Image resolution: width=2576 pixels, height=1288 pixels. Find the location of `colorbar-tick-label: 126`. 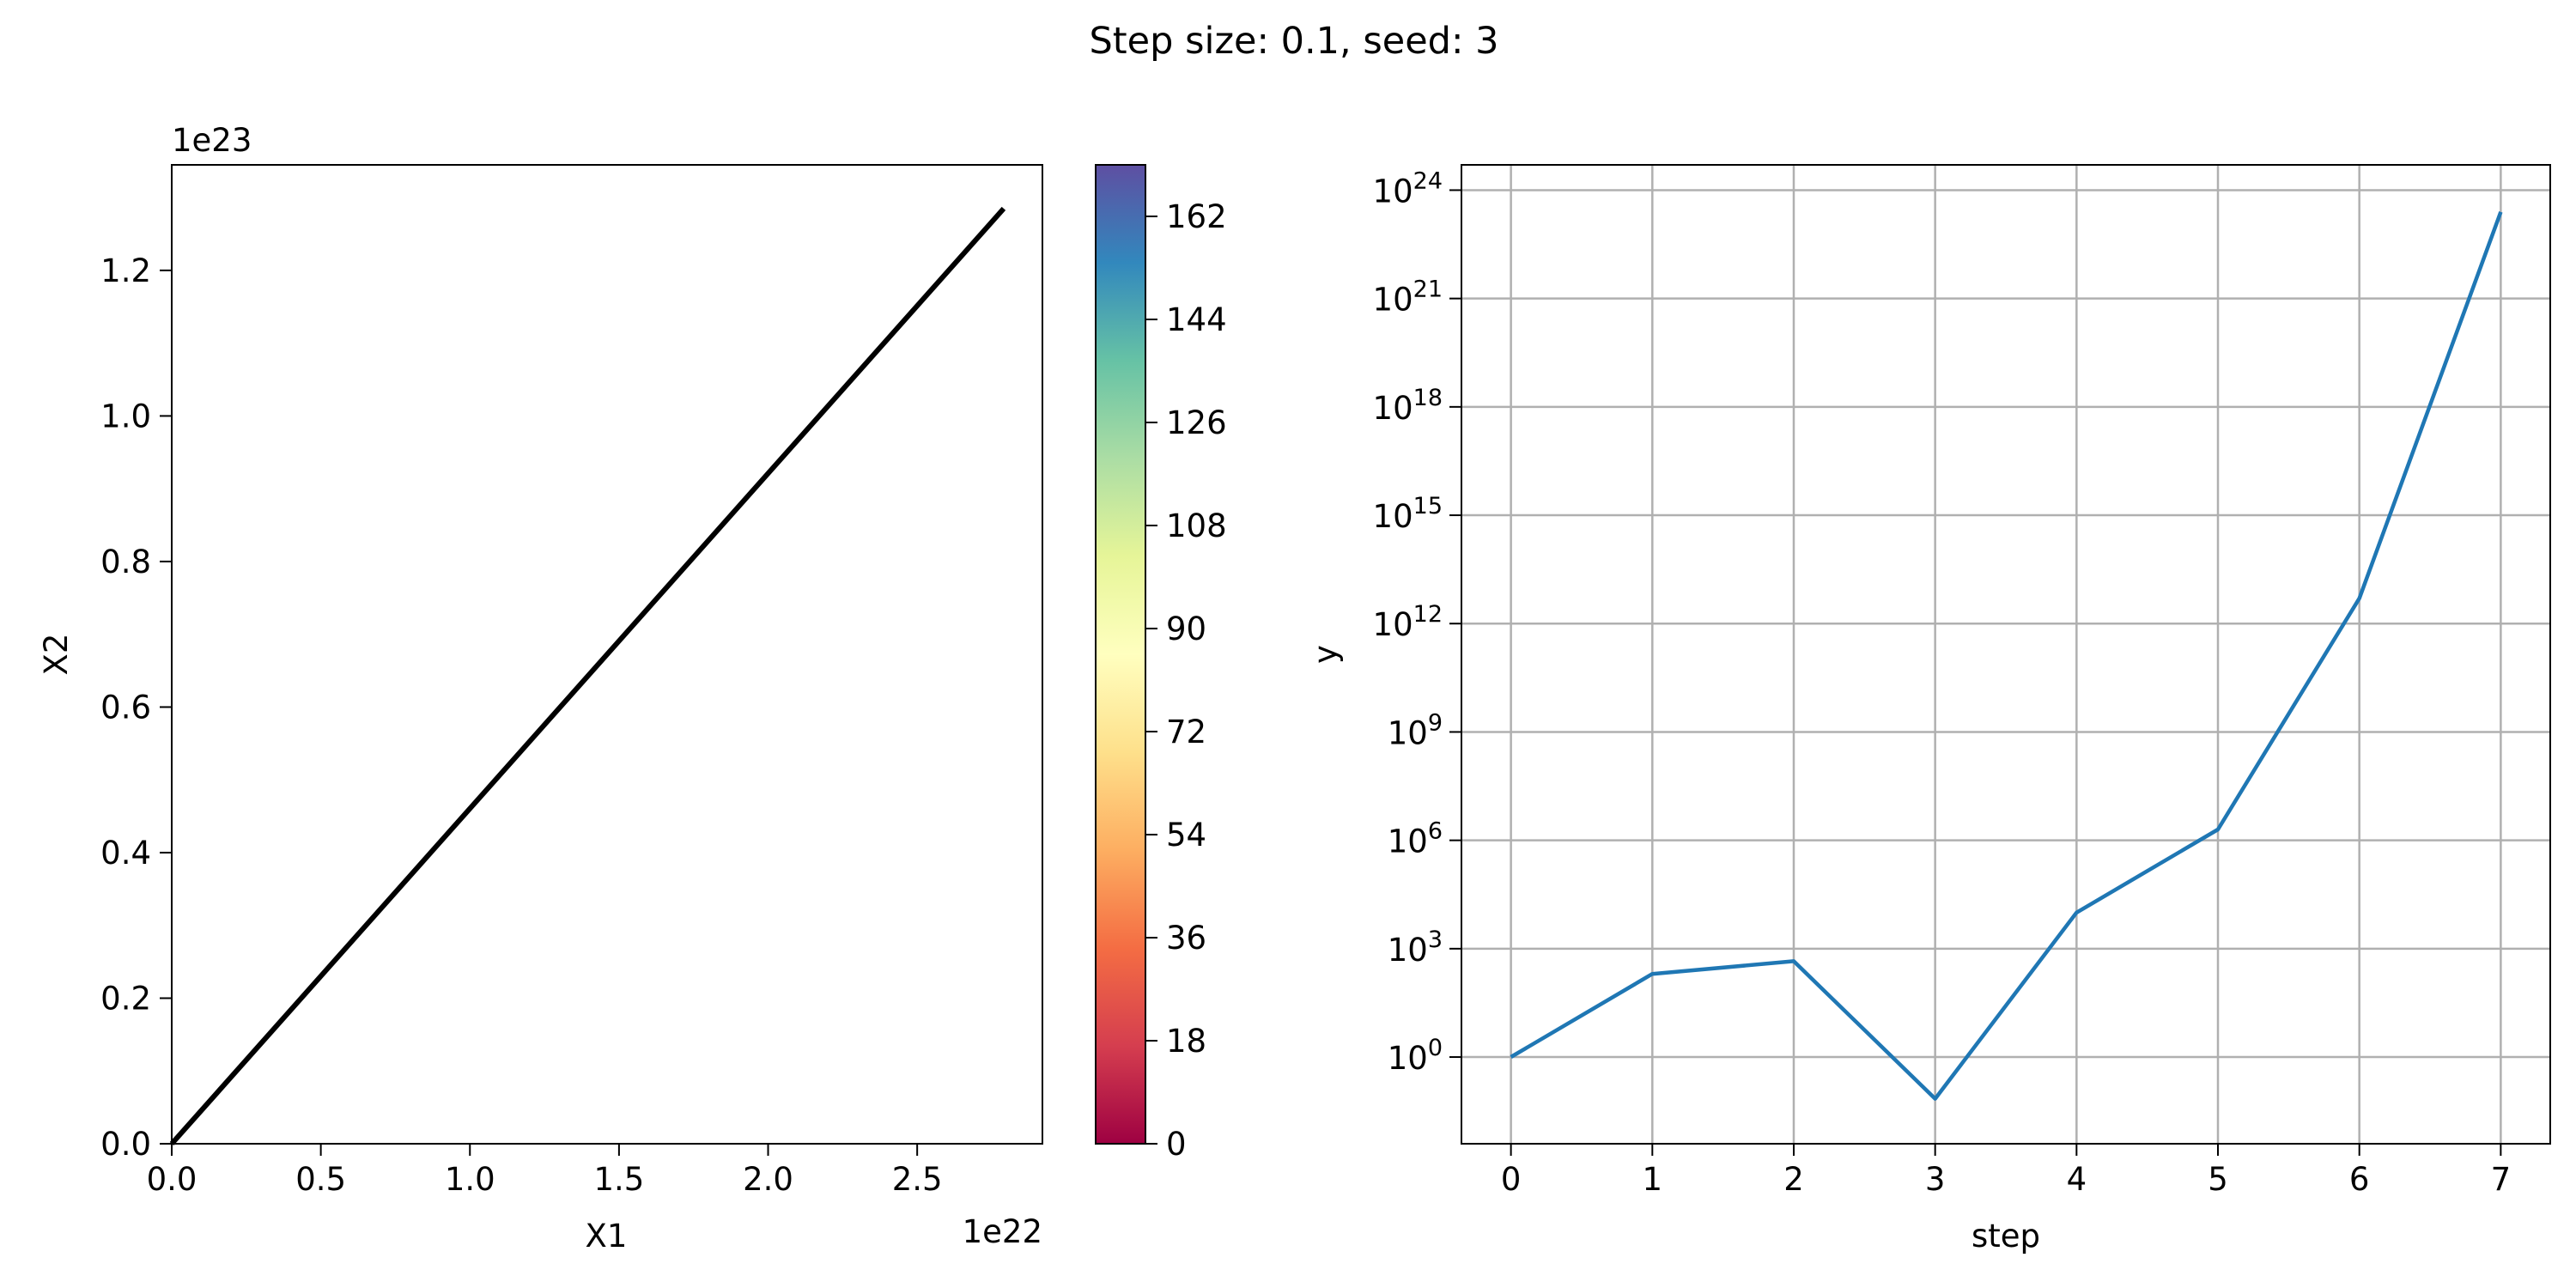

colorbar-tick-label: 126 is located at coordinates (1196, 422).